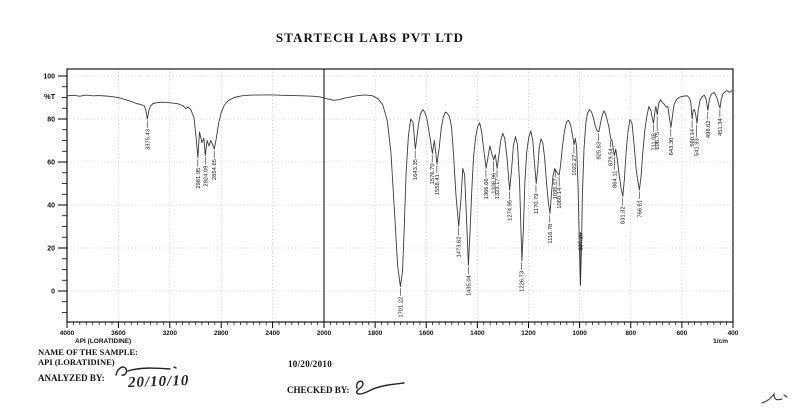 This screenshot has height=413, width=800. What do you see at coordinates (324, 333) in the screenshot?
I see `x-tick-label: 2000` at bounding box center [324, 333].